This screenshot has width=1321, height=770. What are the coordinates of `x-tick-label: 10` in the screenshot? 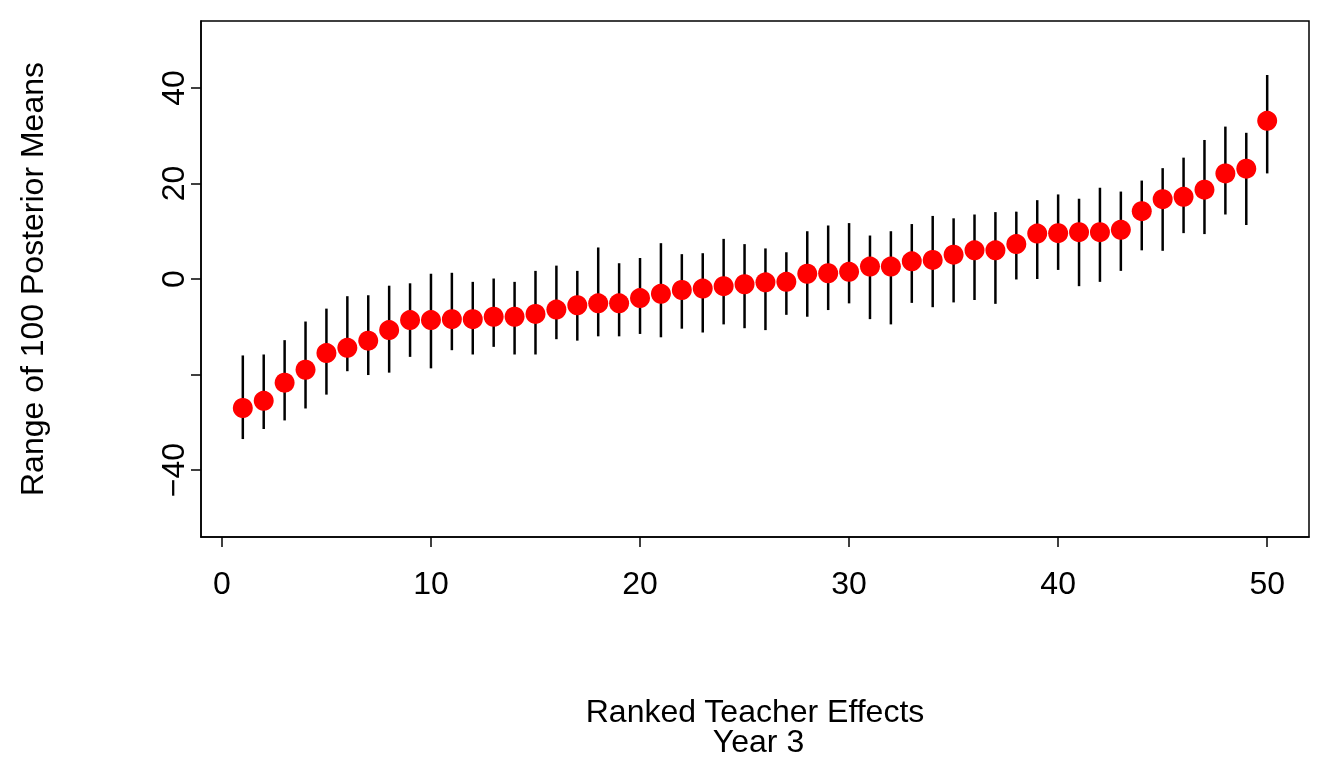 It's located at (431, 583).